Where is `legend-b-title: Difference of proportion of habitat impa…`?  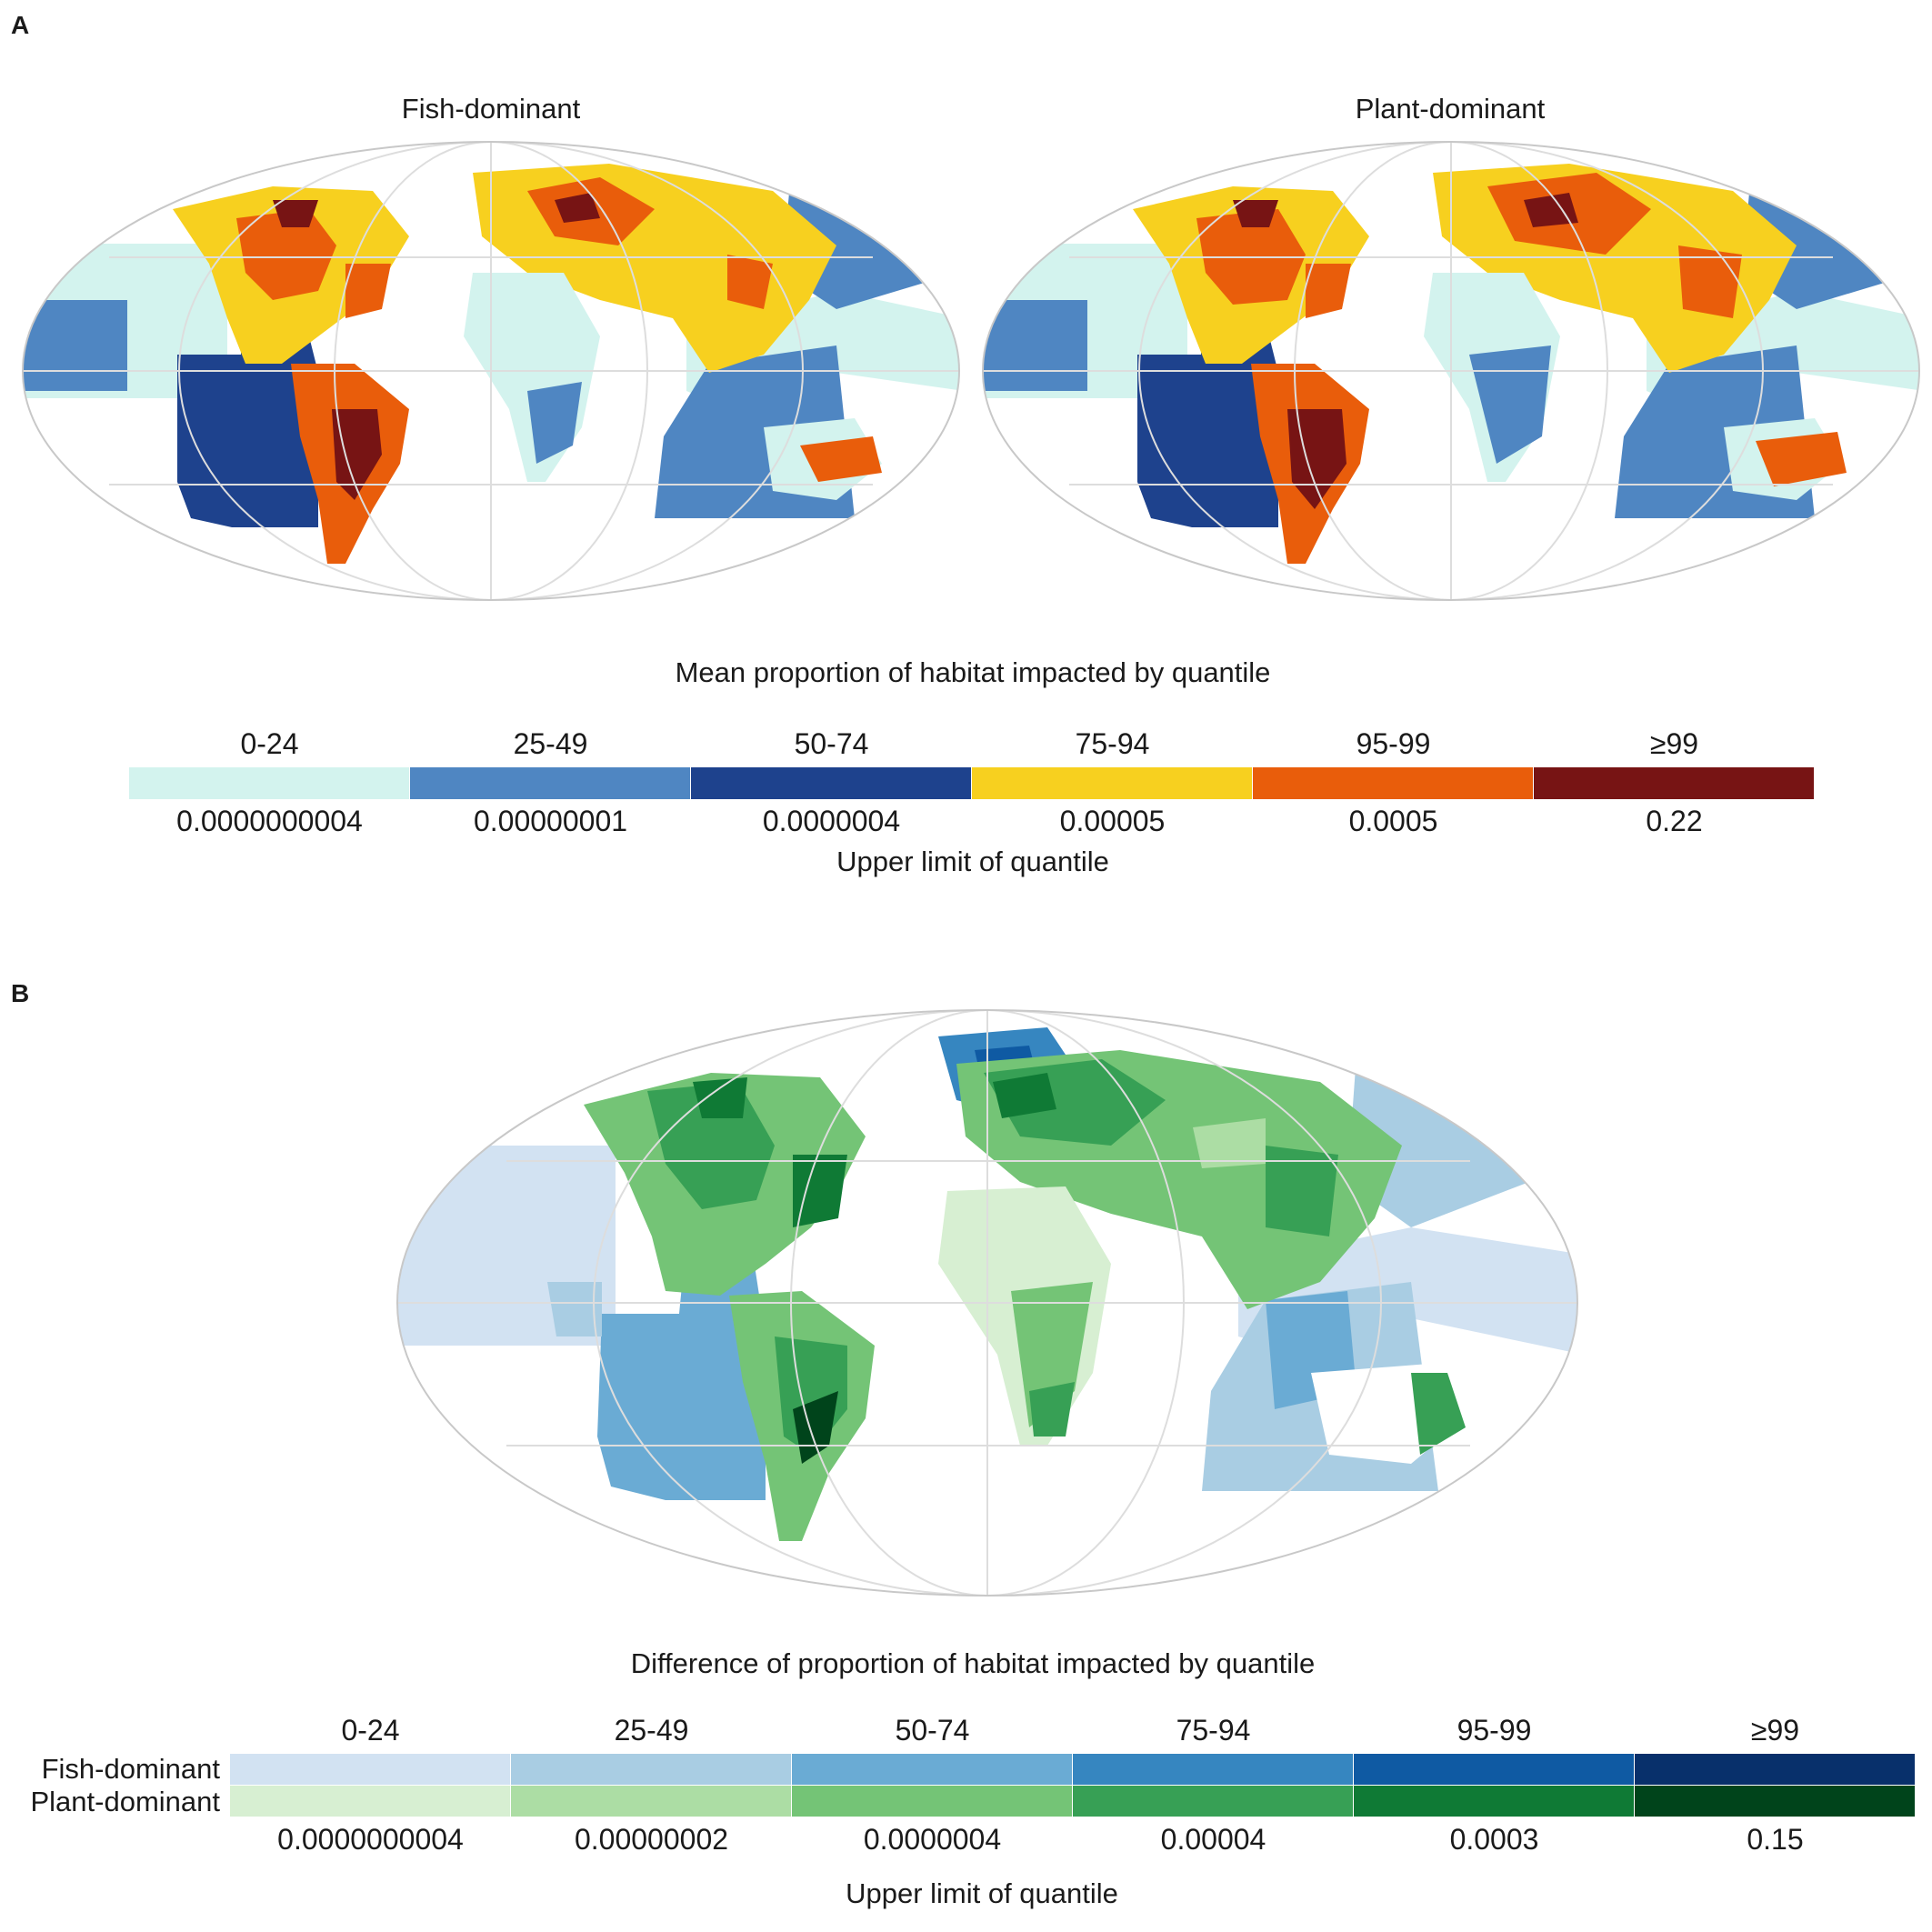
legend-b-title: Difference of proportion of habitat impa… is located at coordinates (973, 1663).